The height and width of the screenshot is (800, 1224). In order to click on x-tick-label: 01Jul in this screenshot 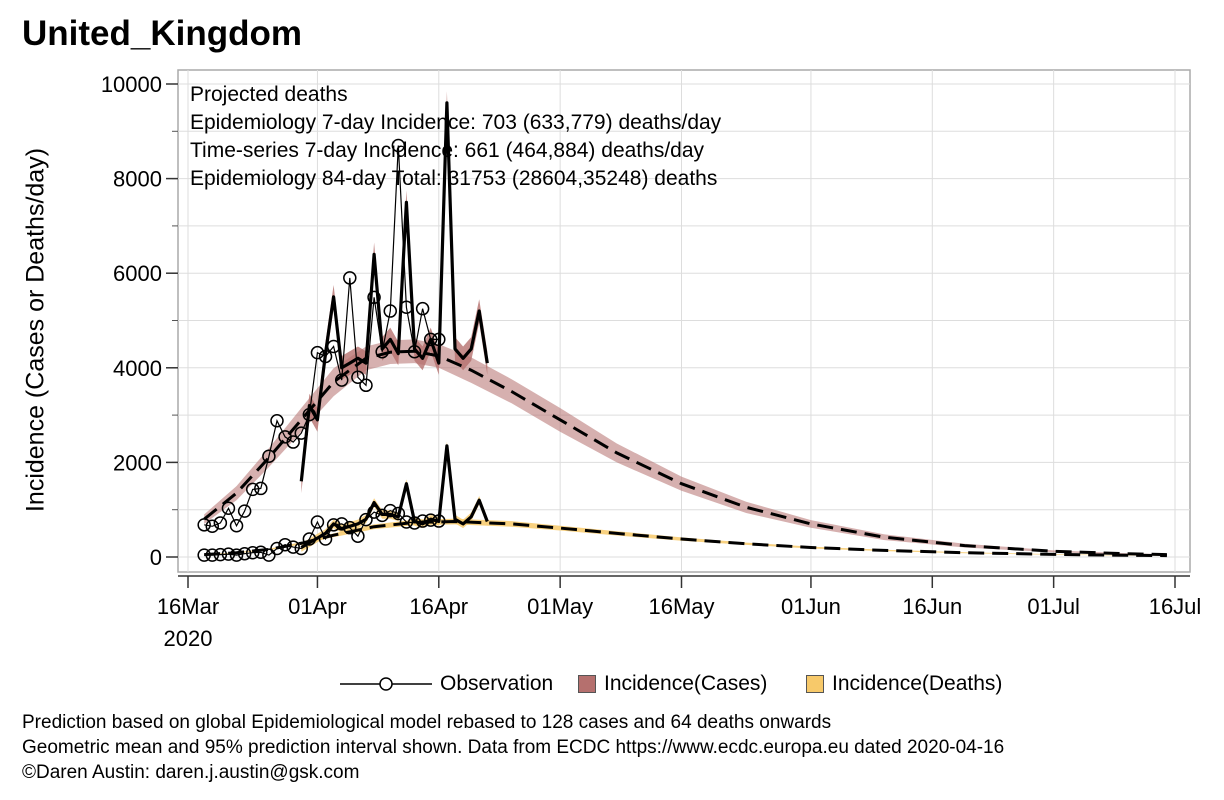, I will do `click(1053, 606)`.